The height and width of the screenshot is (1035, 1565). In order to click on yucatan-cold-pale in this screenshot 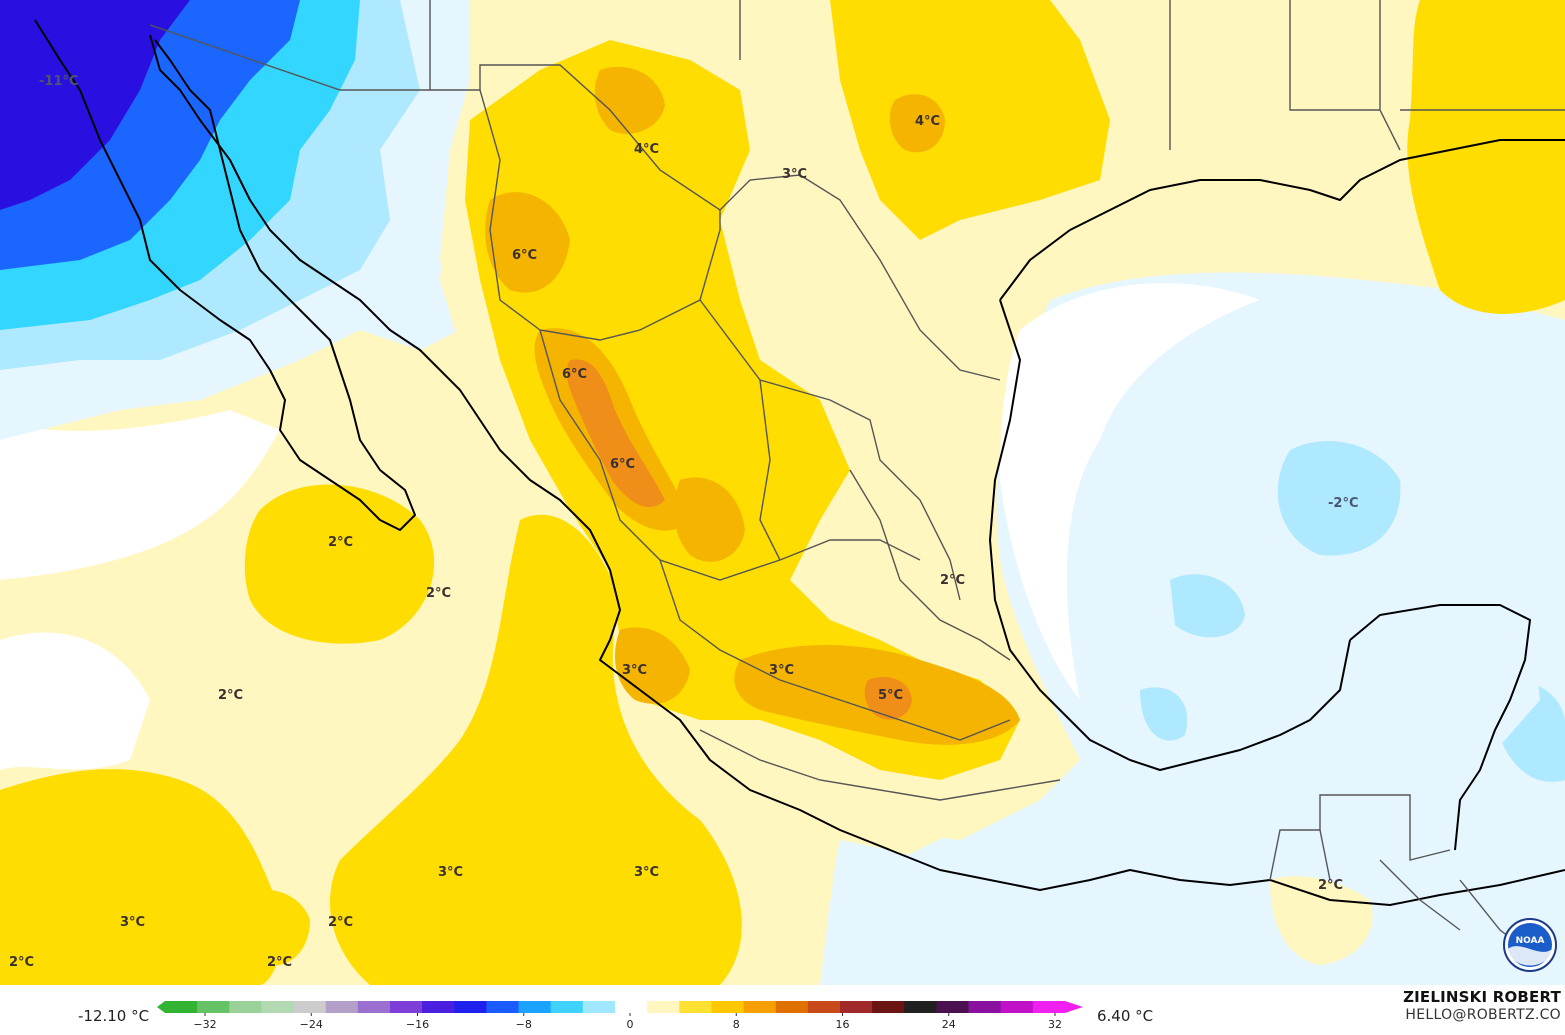, I will do `click(1441, 704)`.